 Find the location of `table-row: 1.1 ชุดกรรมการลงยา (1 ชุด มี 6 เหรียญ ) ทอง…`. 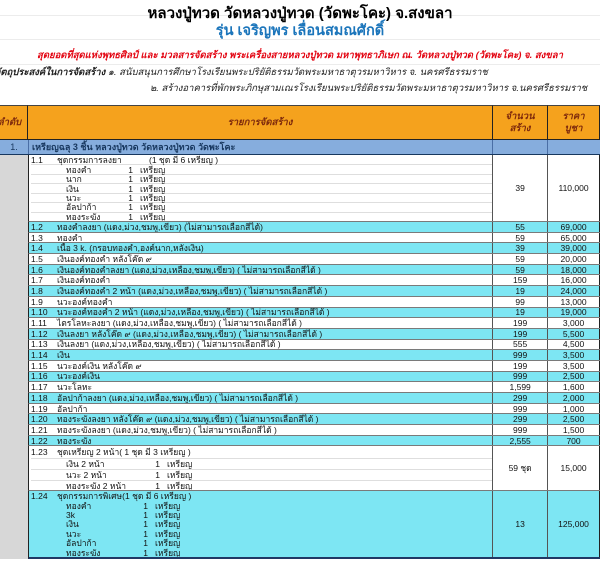

table-row: 1.1 ชุดกรรมการลงยา (1 ชุด มี 6 เหรียญ ) ทอง… is located at coordinates (314, 188).